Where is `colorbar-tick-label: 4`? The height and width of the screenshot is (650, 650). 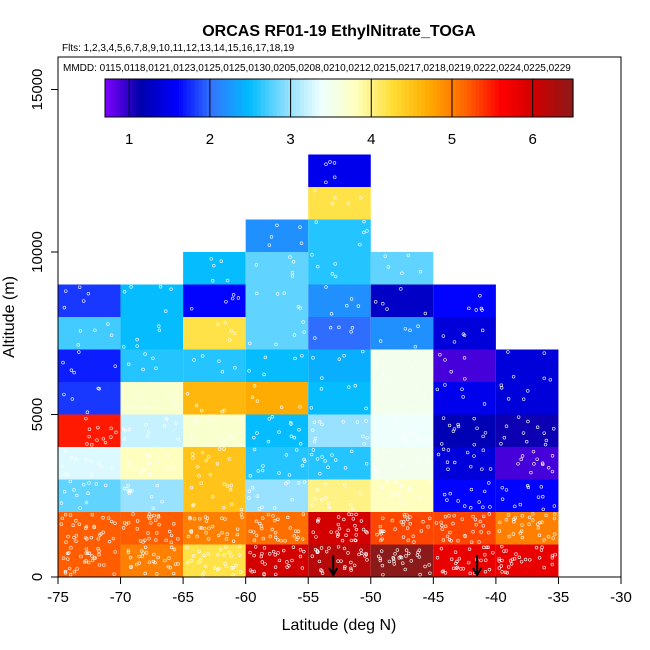 colorbar-tick-label: 4 is located at coordinates (371, 139).